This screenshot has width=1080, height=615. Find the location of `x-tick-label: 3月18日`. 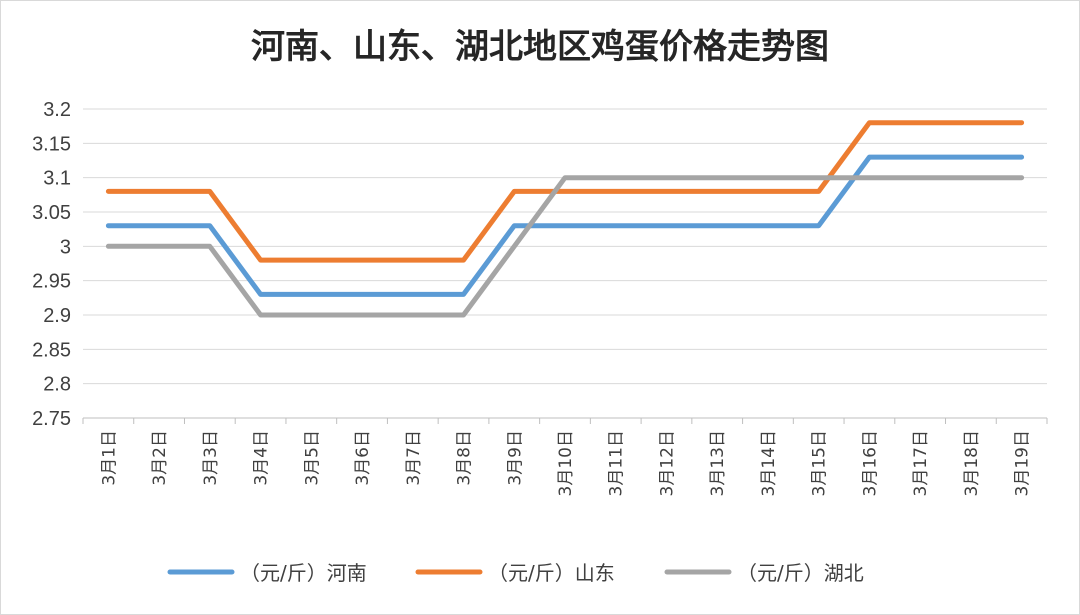

x-tick-label: 3月18日 is located at coordinates (972, 463).